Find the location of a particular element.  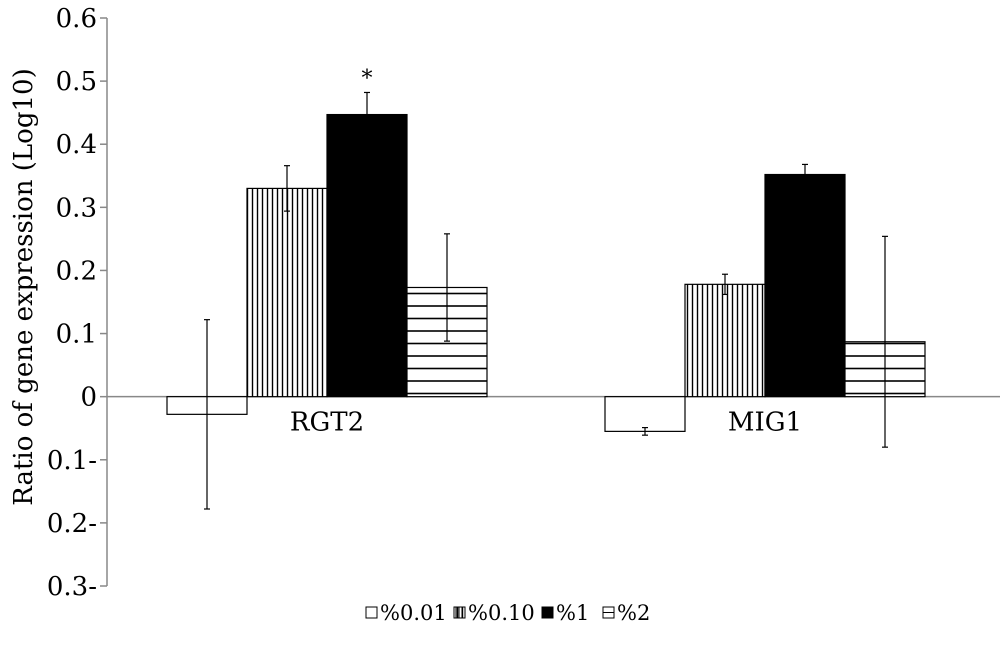

y-tick-label: 0.3 is located at coordinates (76, 208).